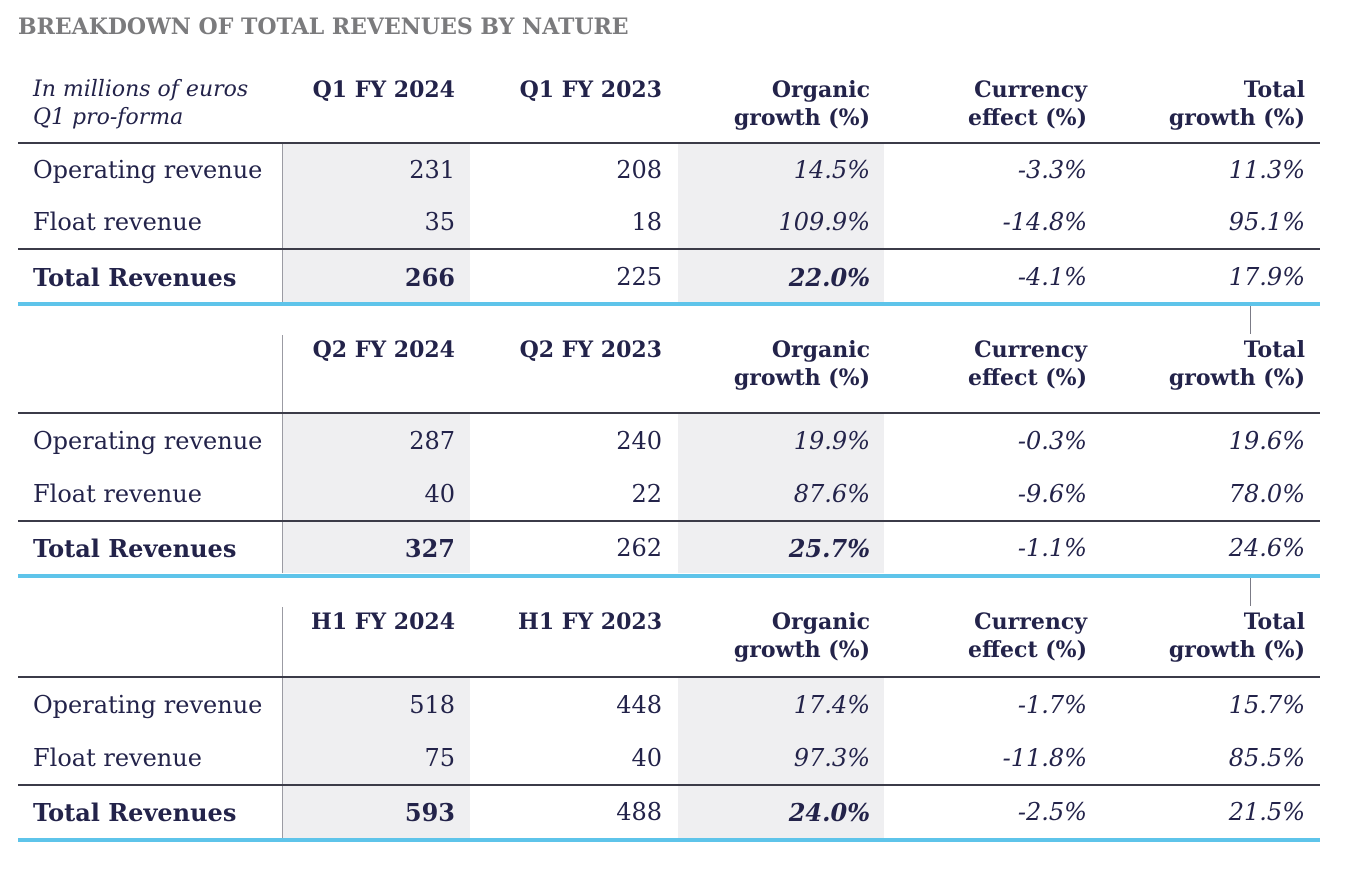 The image size is (1360, 884). What do you see at coordinates (831, 170) in the screenshot?
I see `cell-organic: 14.5%` at bounding box center [831, 170].